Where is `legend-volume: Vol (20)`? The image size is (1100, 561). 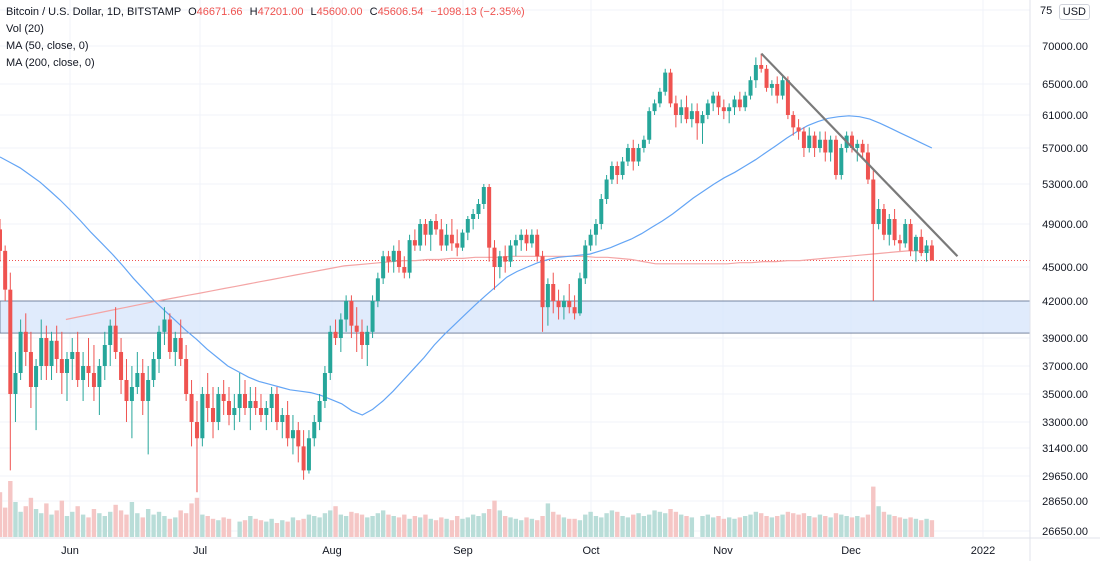
legend-volume: Vol (20) is located at coordinates (25, 29).